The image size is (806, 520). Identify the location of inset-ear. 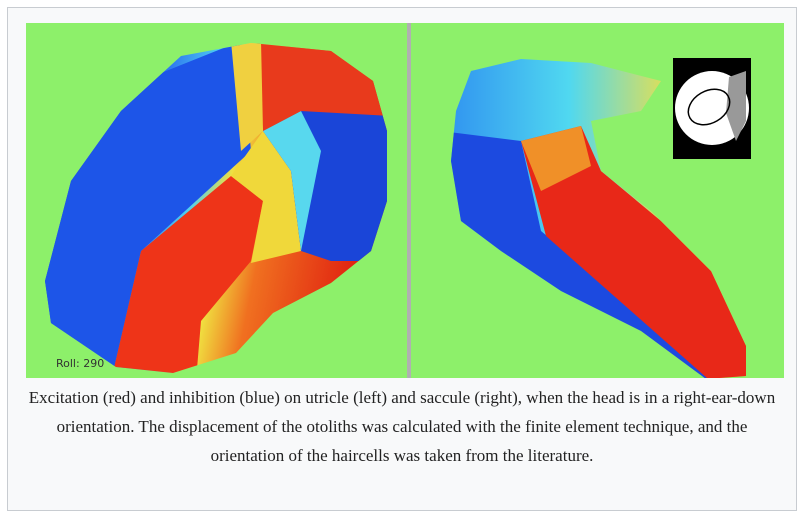
(736, 106).